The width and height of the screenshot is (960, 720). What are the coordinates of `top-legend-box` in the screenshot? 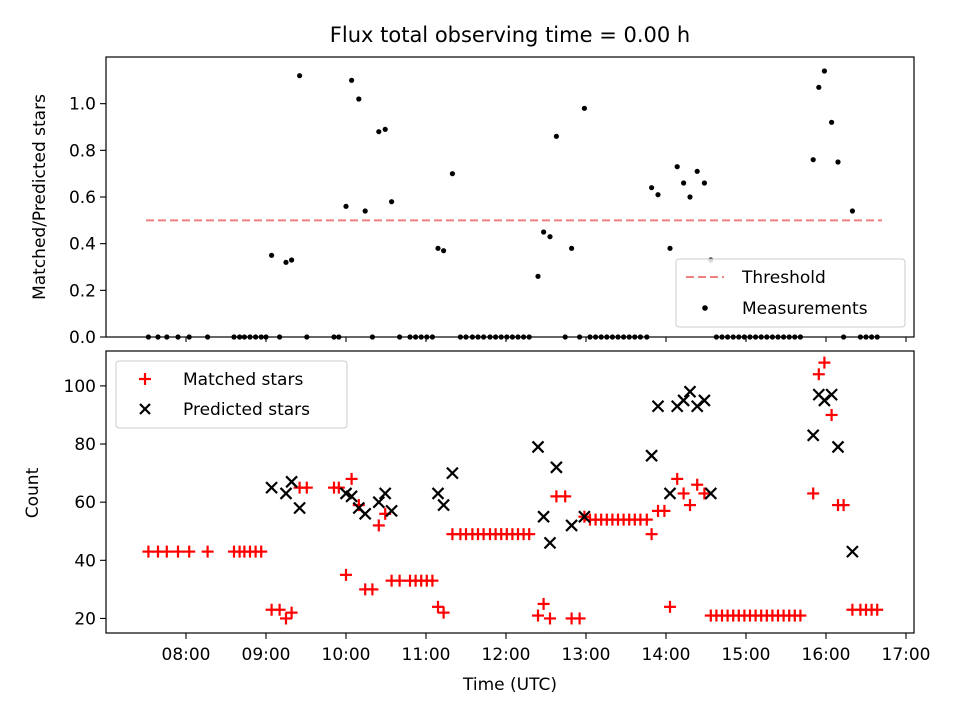 It's located at (790, 293).